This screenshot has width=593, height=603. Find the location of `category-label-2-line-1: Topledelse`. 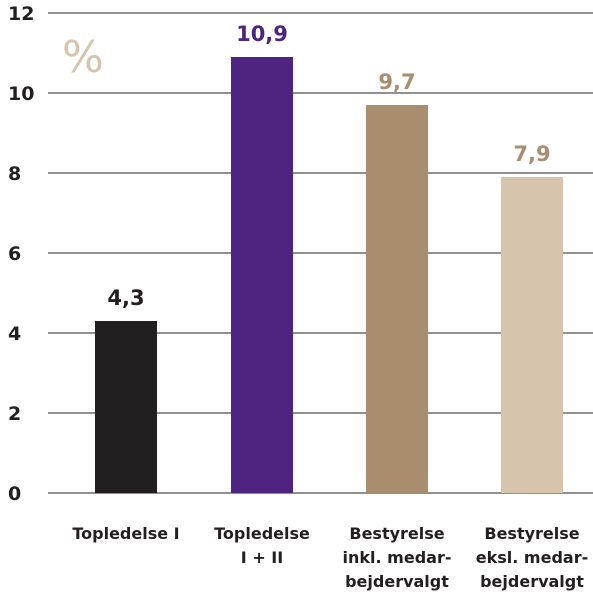

category-label-2-line-1: Topledelse is located at coordinates (262, 533).